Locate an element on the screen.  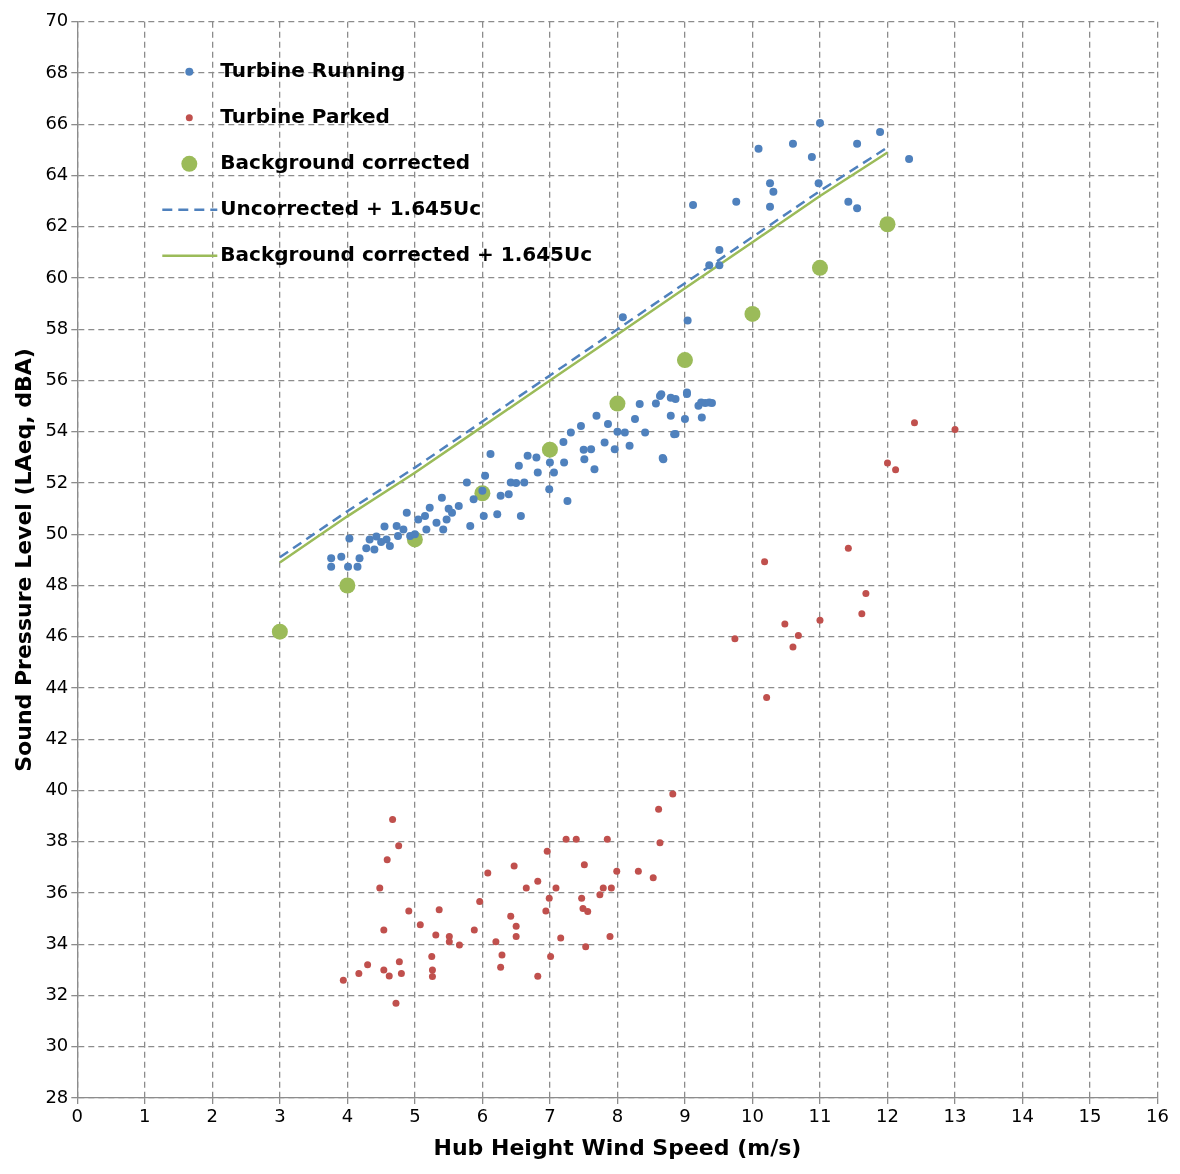
x-tick-label: 0 is located at coordinates (77, 1116).